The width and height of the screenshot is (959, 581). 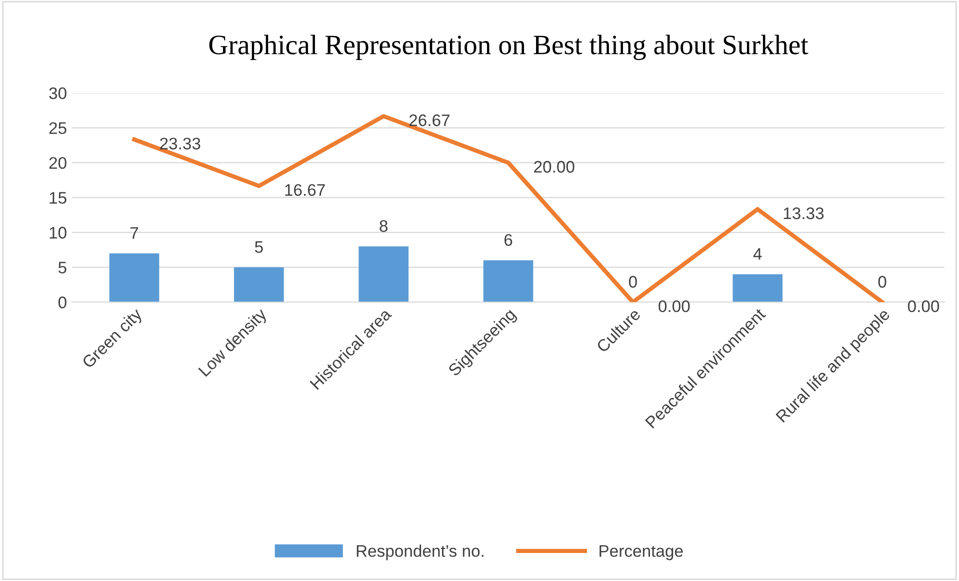 I want to click on legend-label: Percentage, so click(x=641, y=552).